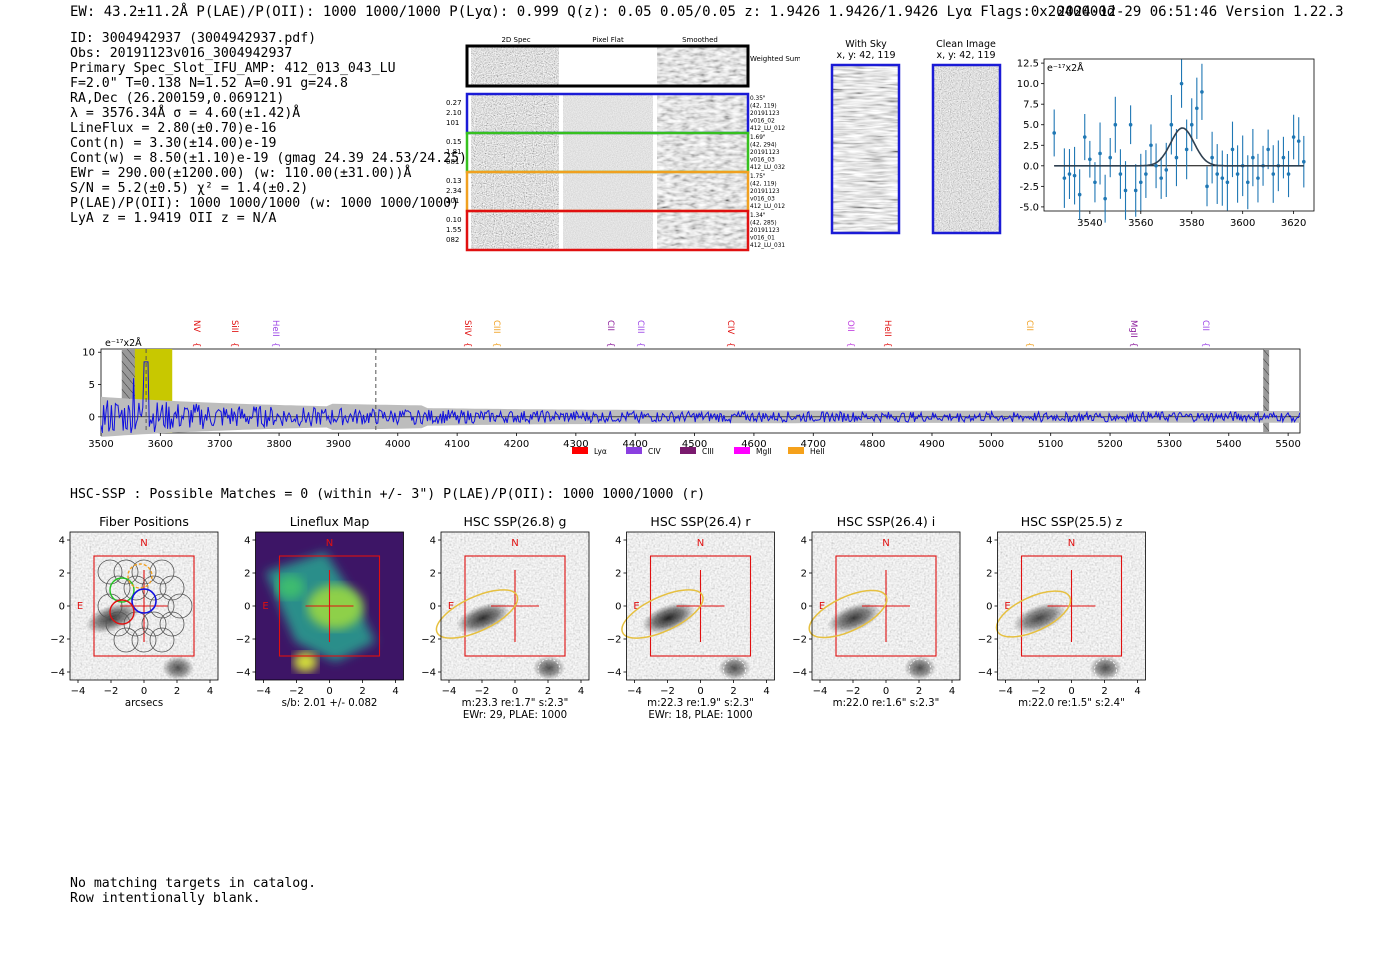  I want to click on x-tick-label: −2, so click(296, 691).